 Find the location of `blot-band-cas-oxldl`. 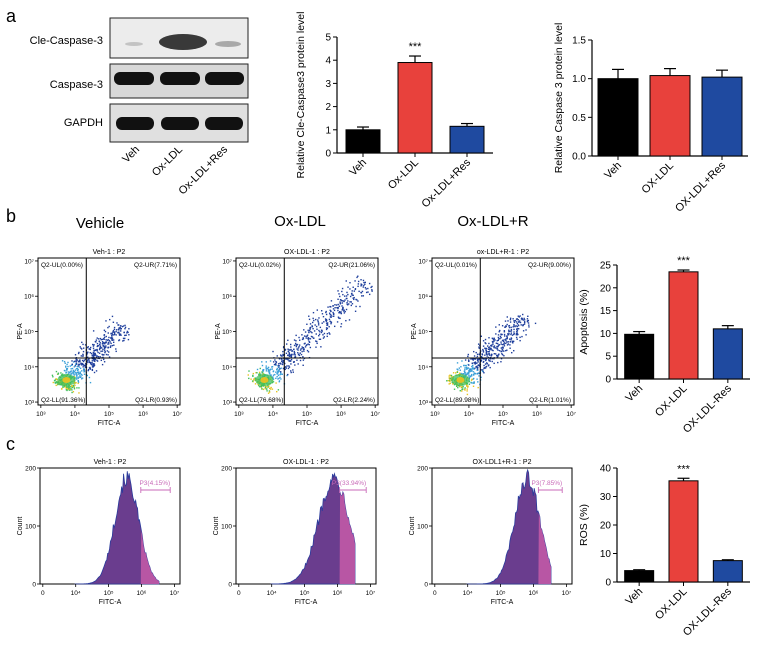

blot-band-cas-oxldl is located at coordinates (180, 78).